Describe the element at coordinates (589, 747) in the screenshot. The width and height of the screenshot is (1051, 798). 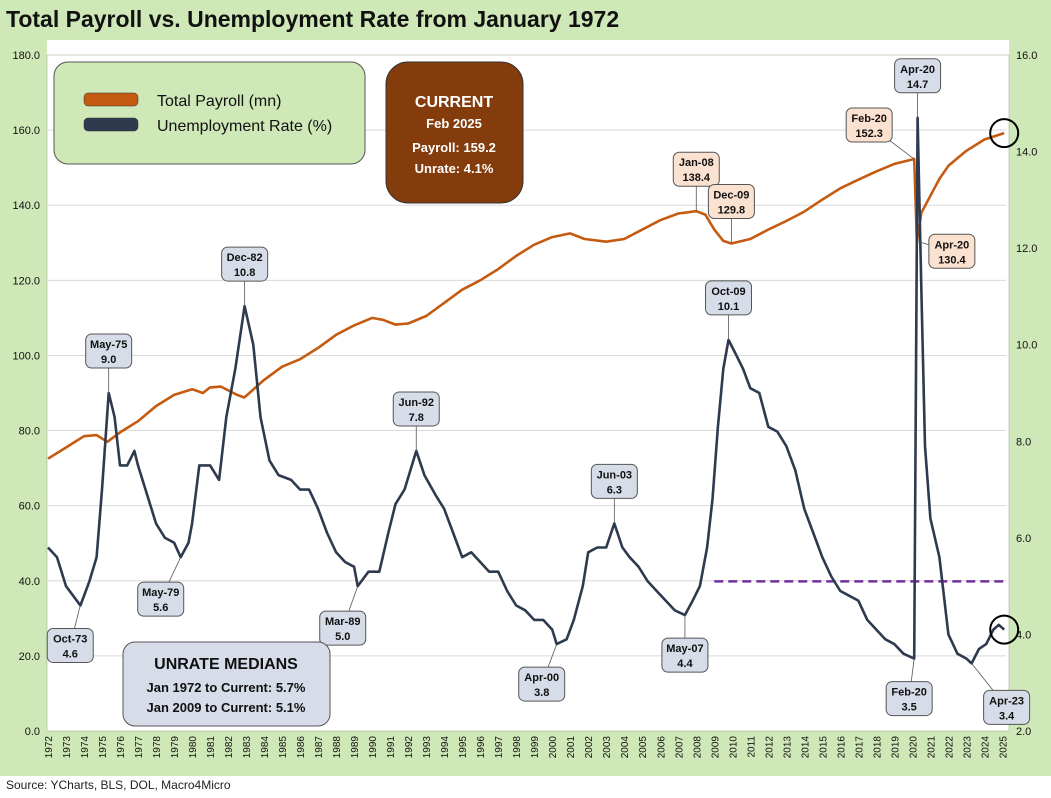
I see `x-tick-label: 2002` at that location.